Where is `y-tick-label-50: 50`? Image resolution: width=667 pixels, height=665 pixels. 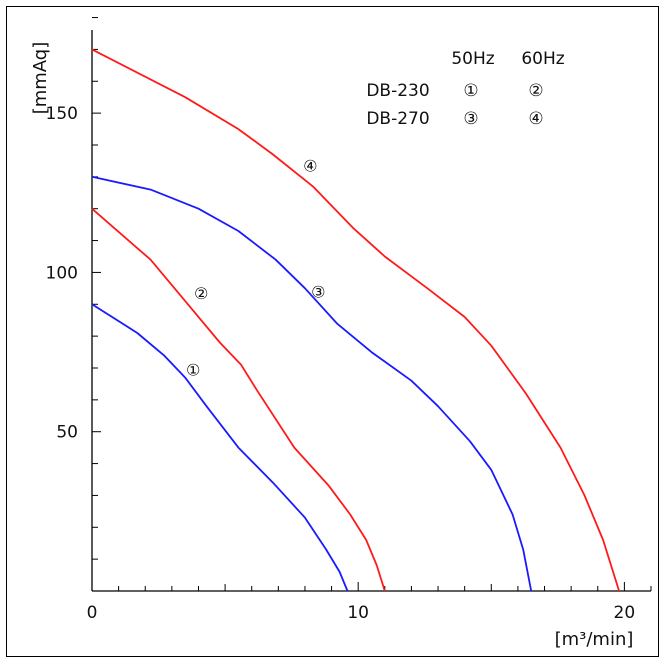 y-tick-label-50: 50 is located at coordinates (67, 433).